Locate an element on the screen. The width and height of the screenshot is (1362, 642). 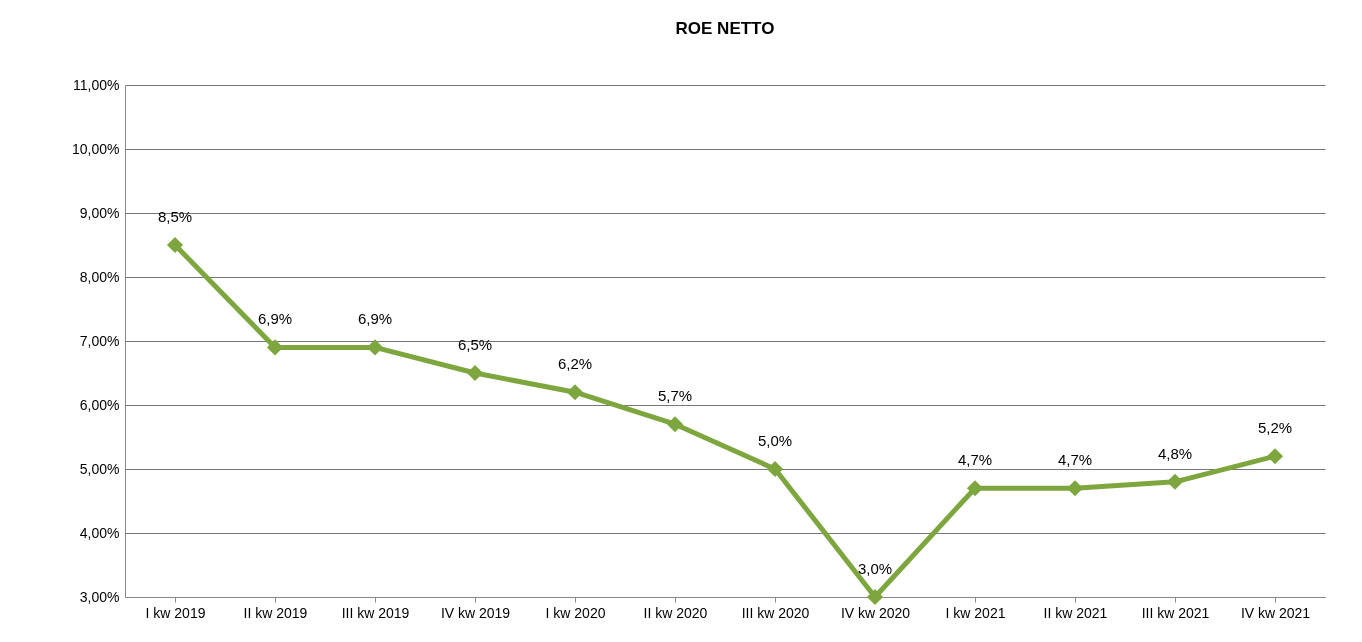
data-label: 5,2% is located at coordinates (1275, 428).